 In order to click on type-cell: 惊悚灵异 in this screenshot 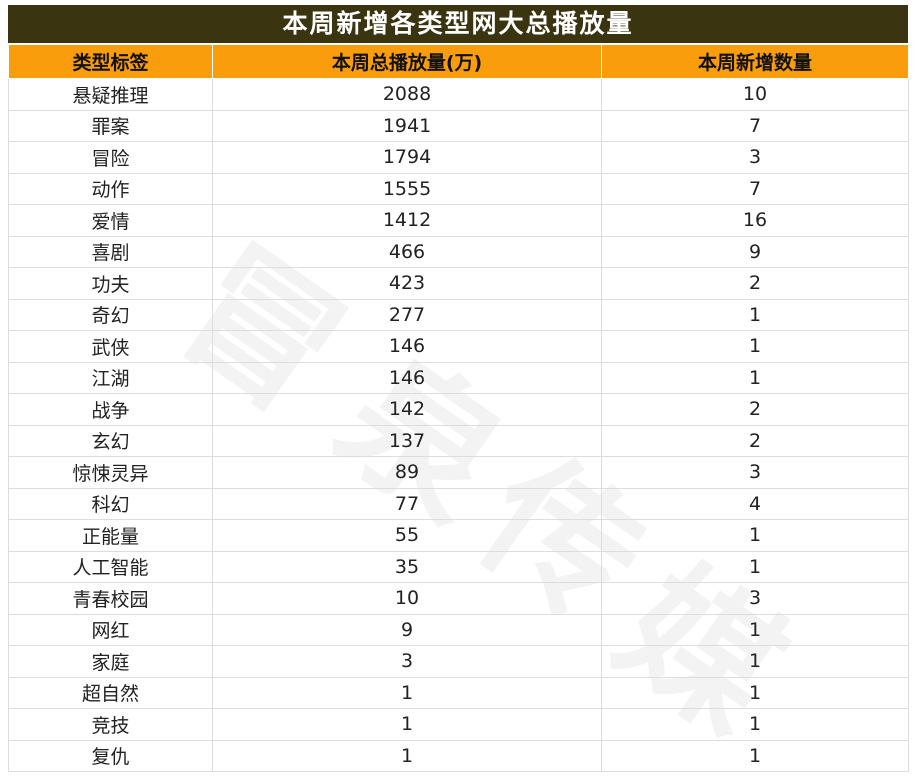, I will do `click(110, 472)`.